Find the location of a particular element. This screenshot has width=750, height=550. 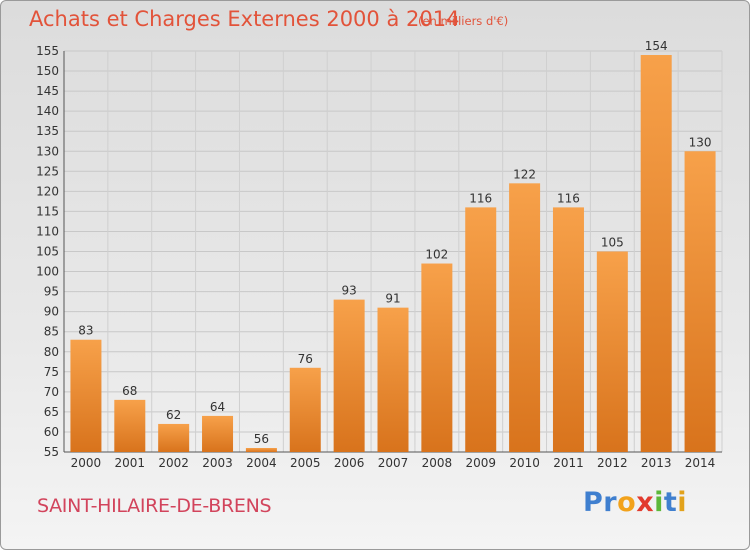

bar-value-label: 83 is located at coordinates (85, 331).